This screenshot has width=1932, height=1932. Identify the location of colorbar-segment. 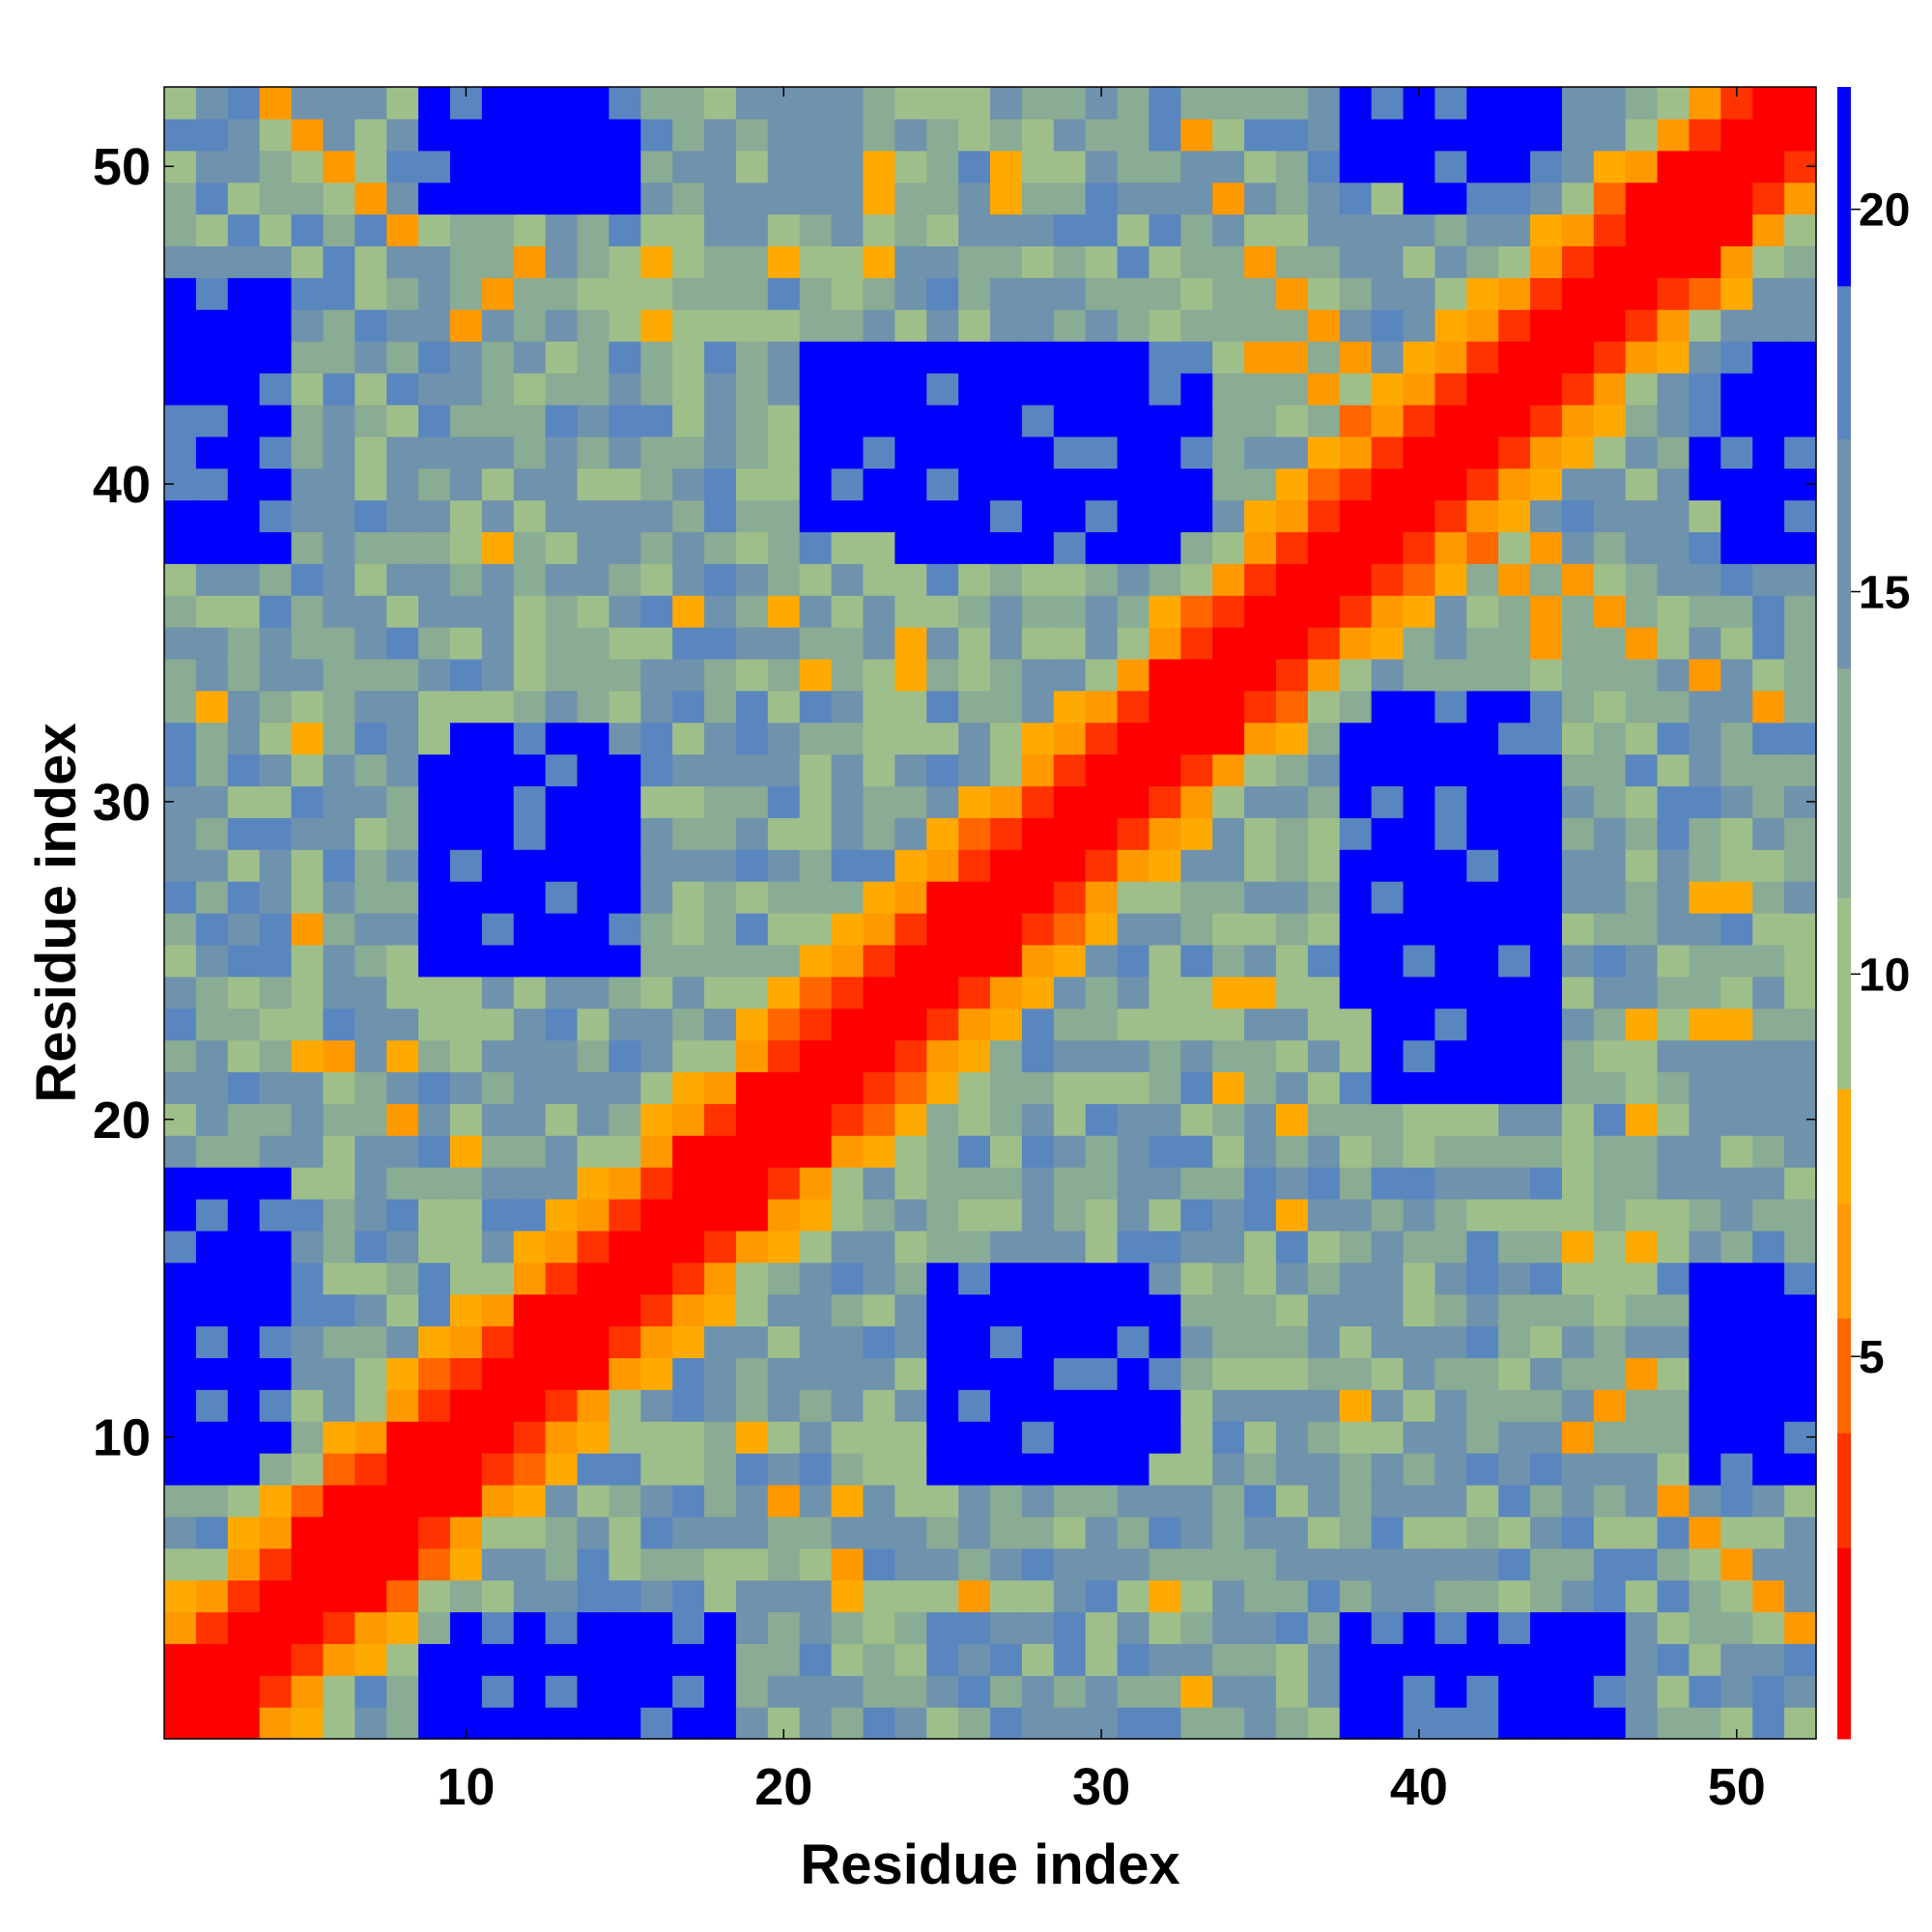
(1844, 1644).